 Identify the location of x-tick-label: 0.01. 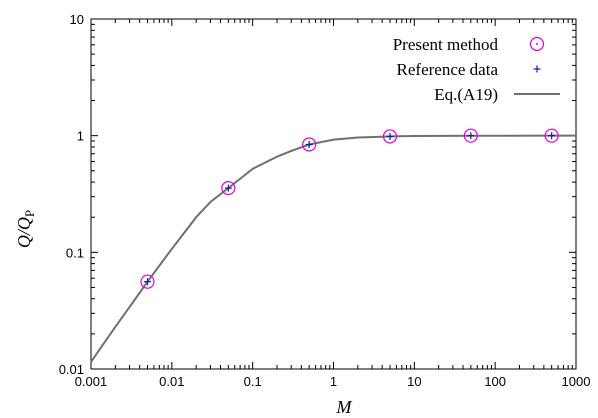
(171, 381).